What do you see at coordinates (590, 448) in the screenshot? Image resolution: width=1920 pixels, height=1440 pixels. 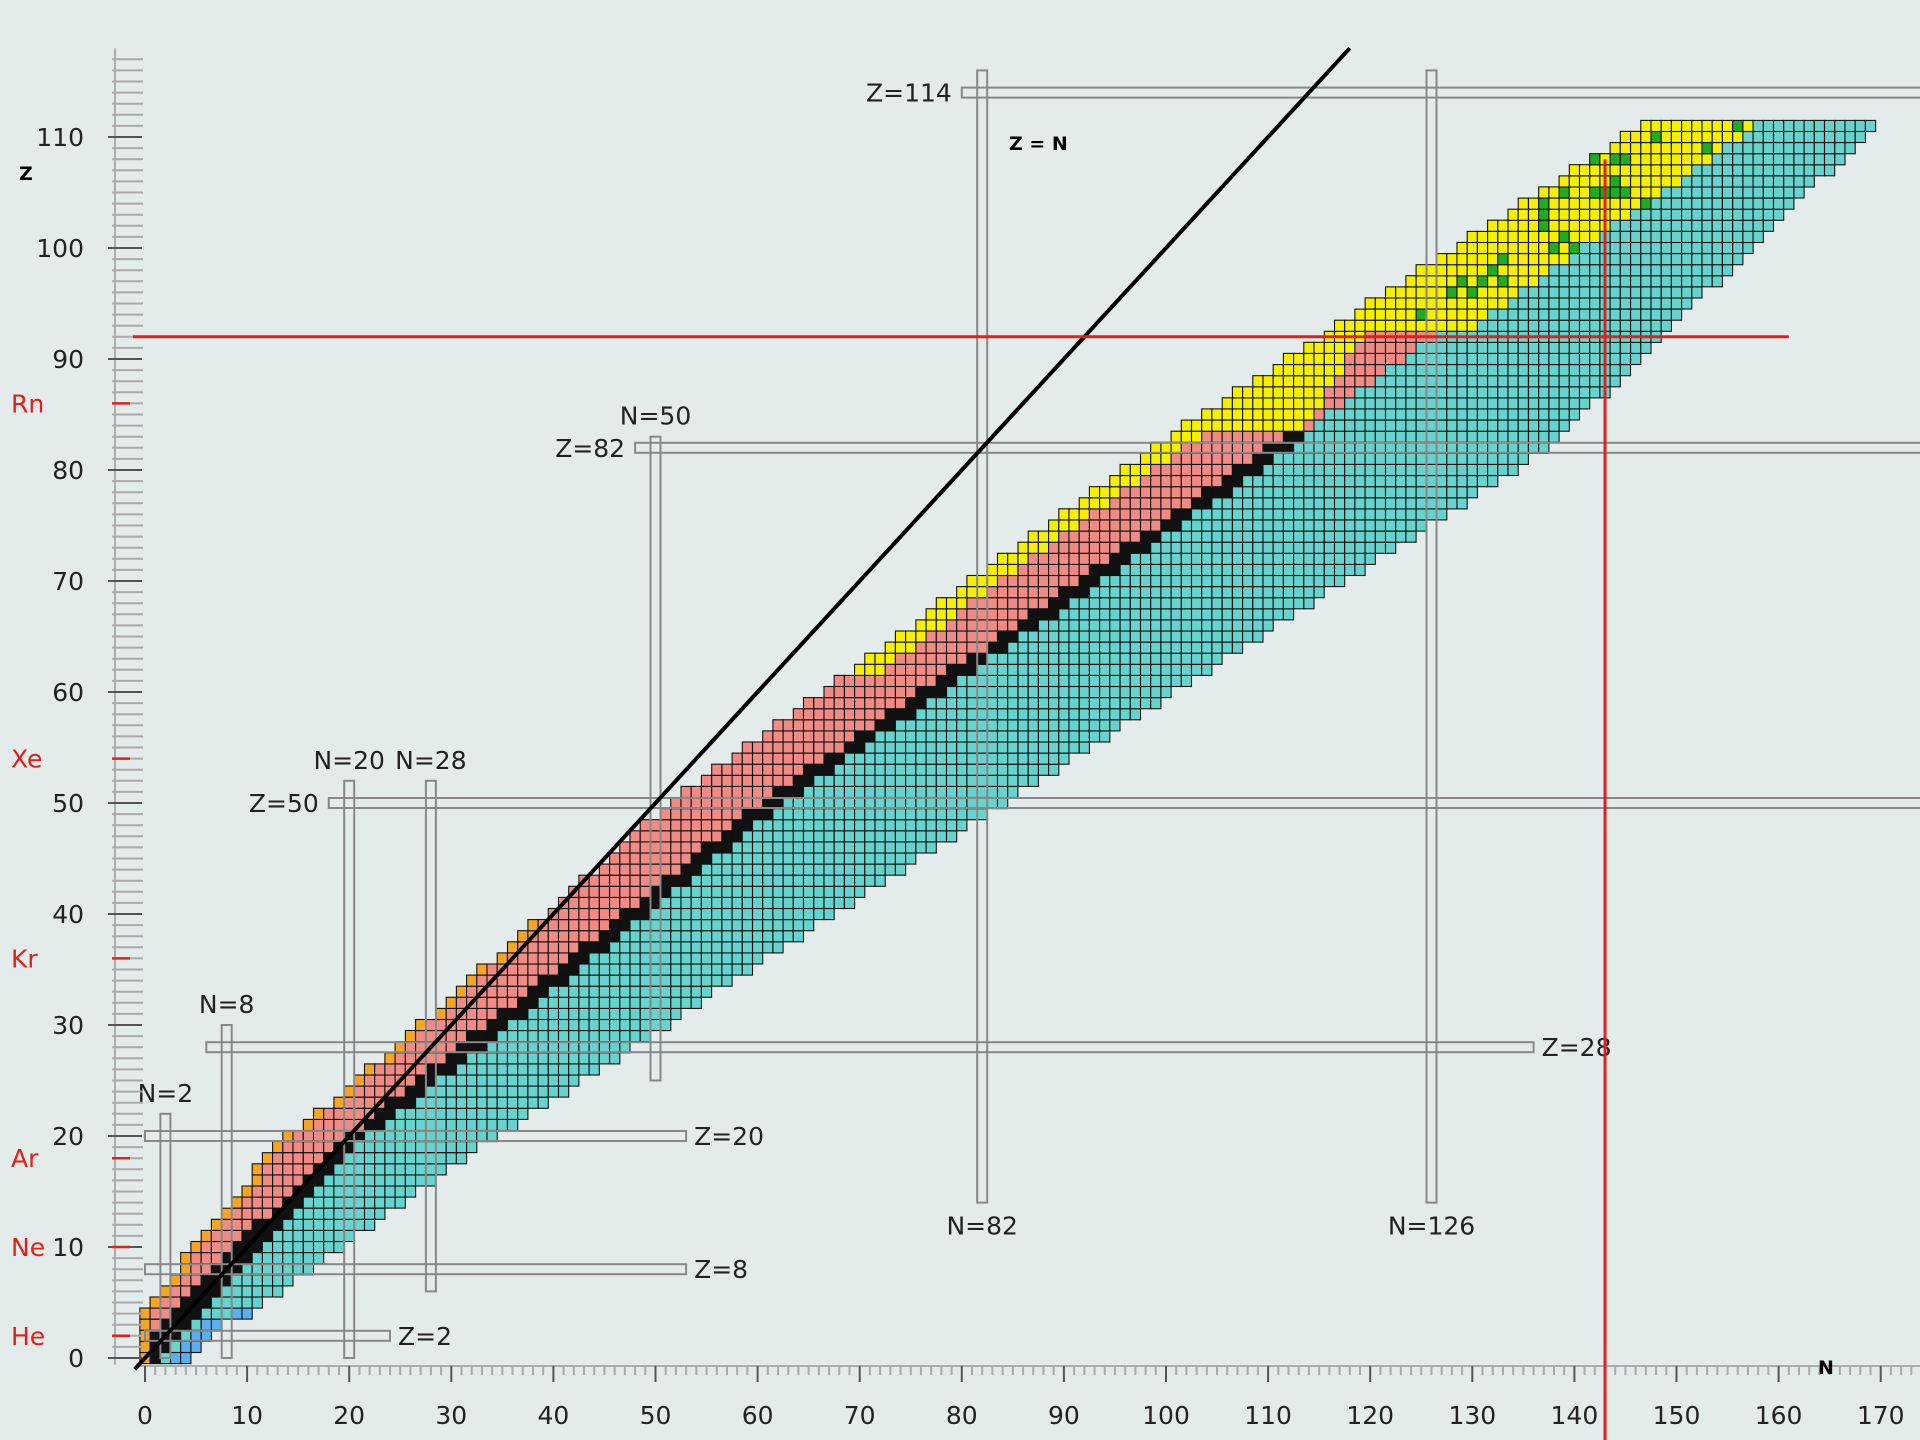 I see `proton-magic-label: Z=82` at bounding box center [590, 448].